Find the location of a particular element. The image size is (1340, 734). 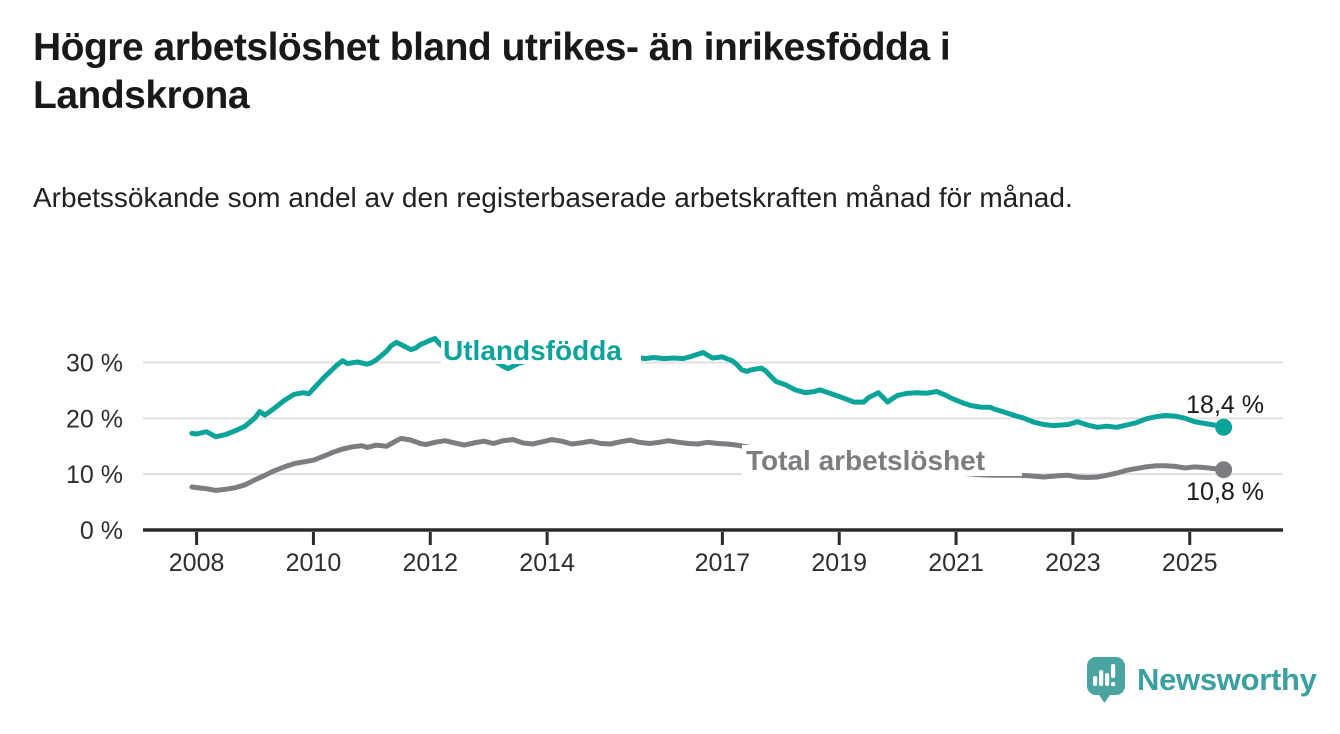

x-tick-label: 2008 is located at coordinates (197, 563).